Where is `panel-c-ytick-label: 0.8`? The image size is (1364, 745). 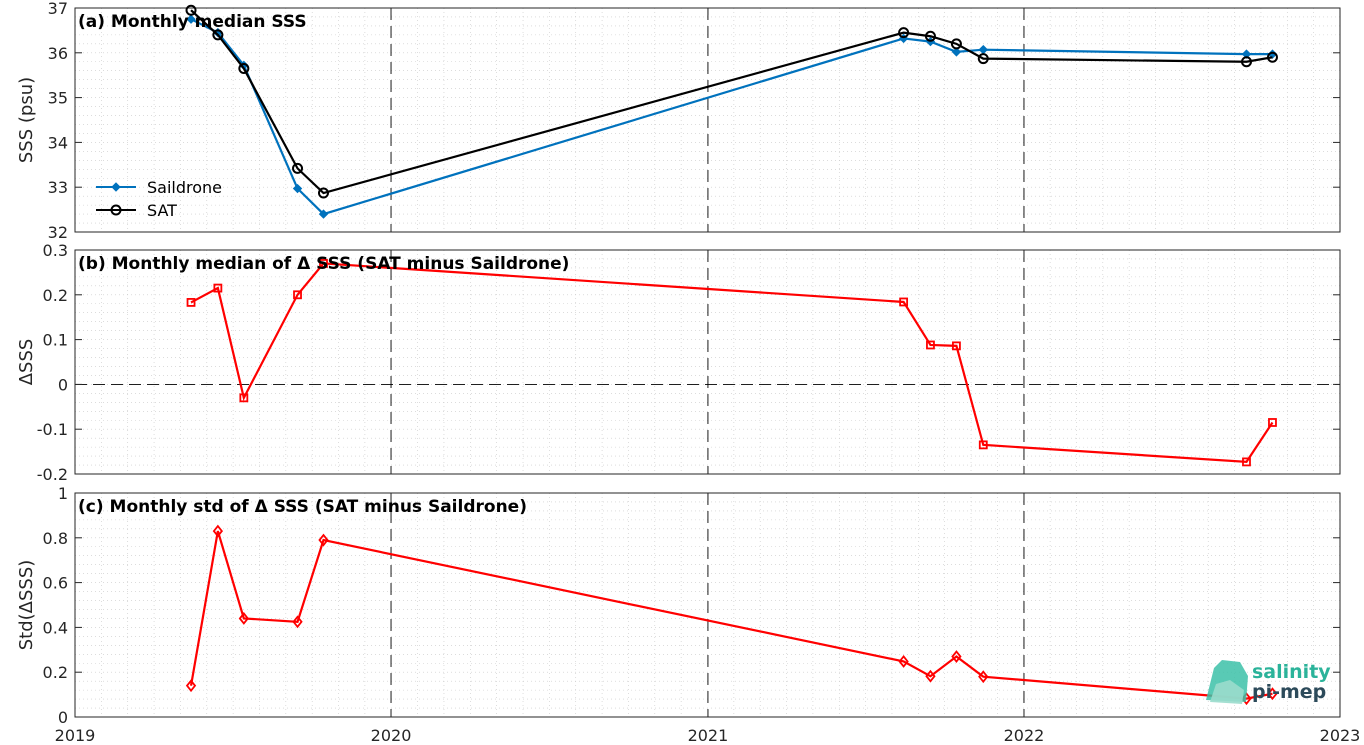
panel-c-ytick-label: 0.8 is located at coordinates (55, 538).